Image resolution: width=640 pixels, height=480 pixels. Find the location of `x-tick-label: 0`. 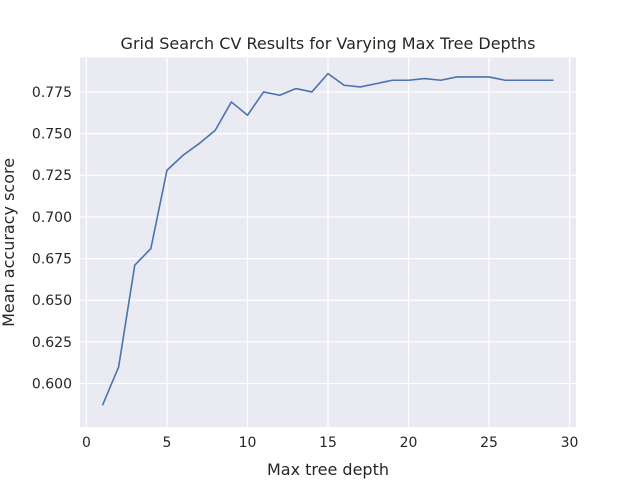

x-tick-label: 0 is located at coordinates (86, 443).